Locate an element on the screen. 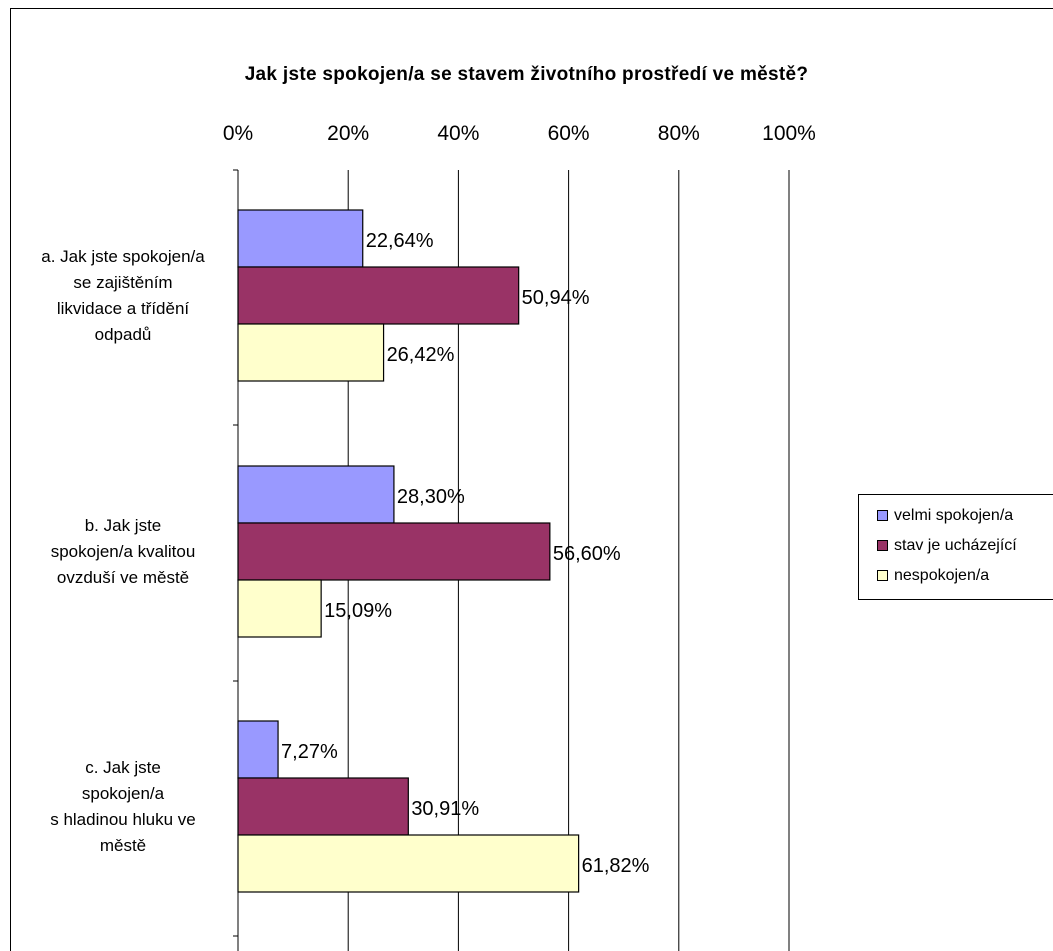 This screenshot has width=1053, height=951. category-label-line: odpadů is located at coordinates (123, 334).